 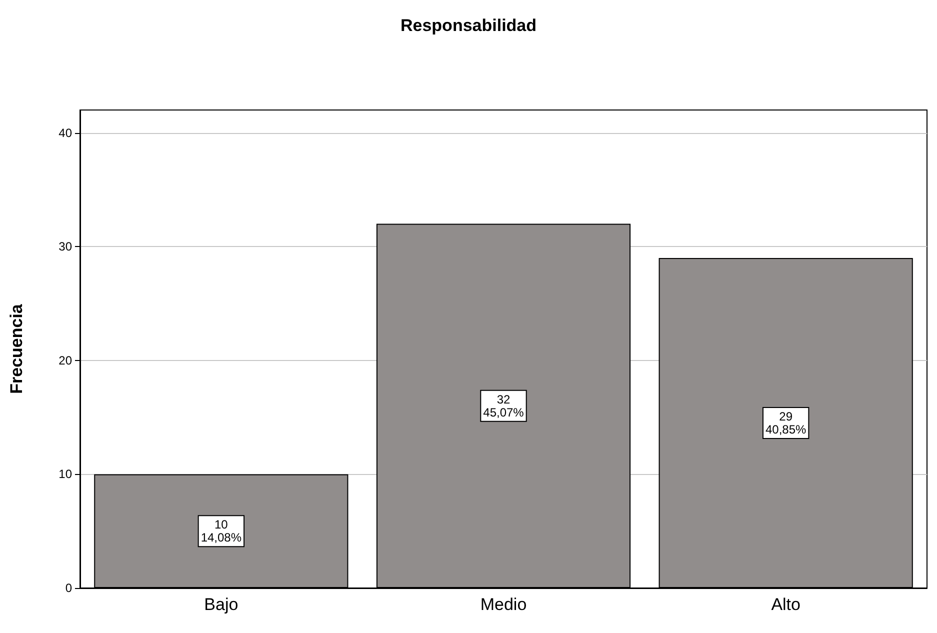 I want to click on x-tick-label: Medio, so click(x=503, y=604).